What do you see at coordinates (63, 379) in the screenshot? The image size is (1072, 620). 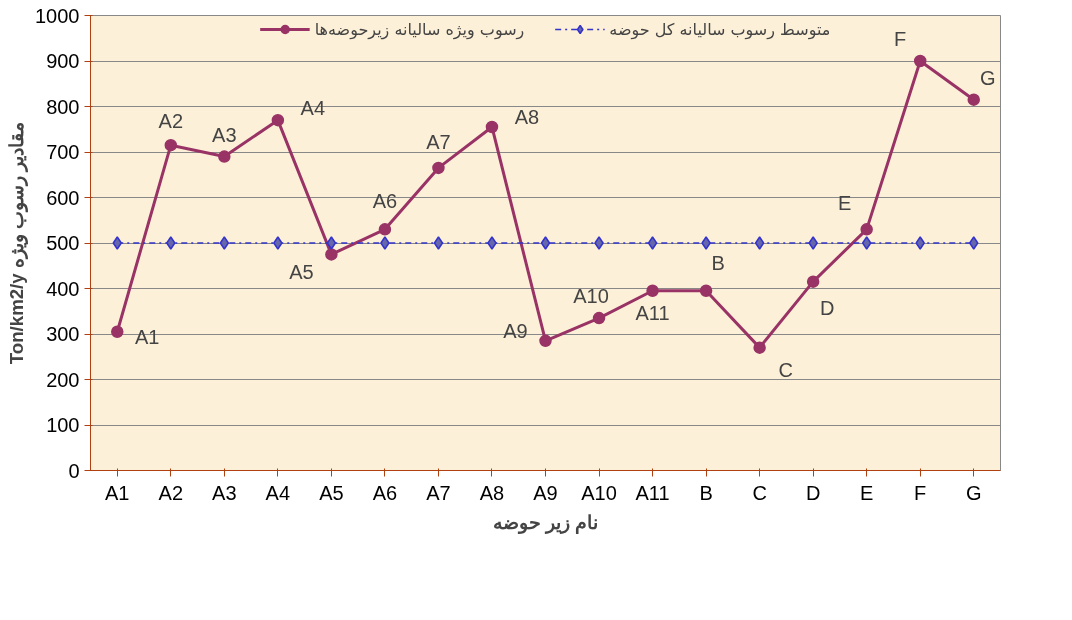 I see `y-tick-label: 200` at bounding box center [63, 379].